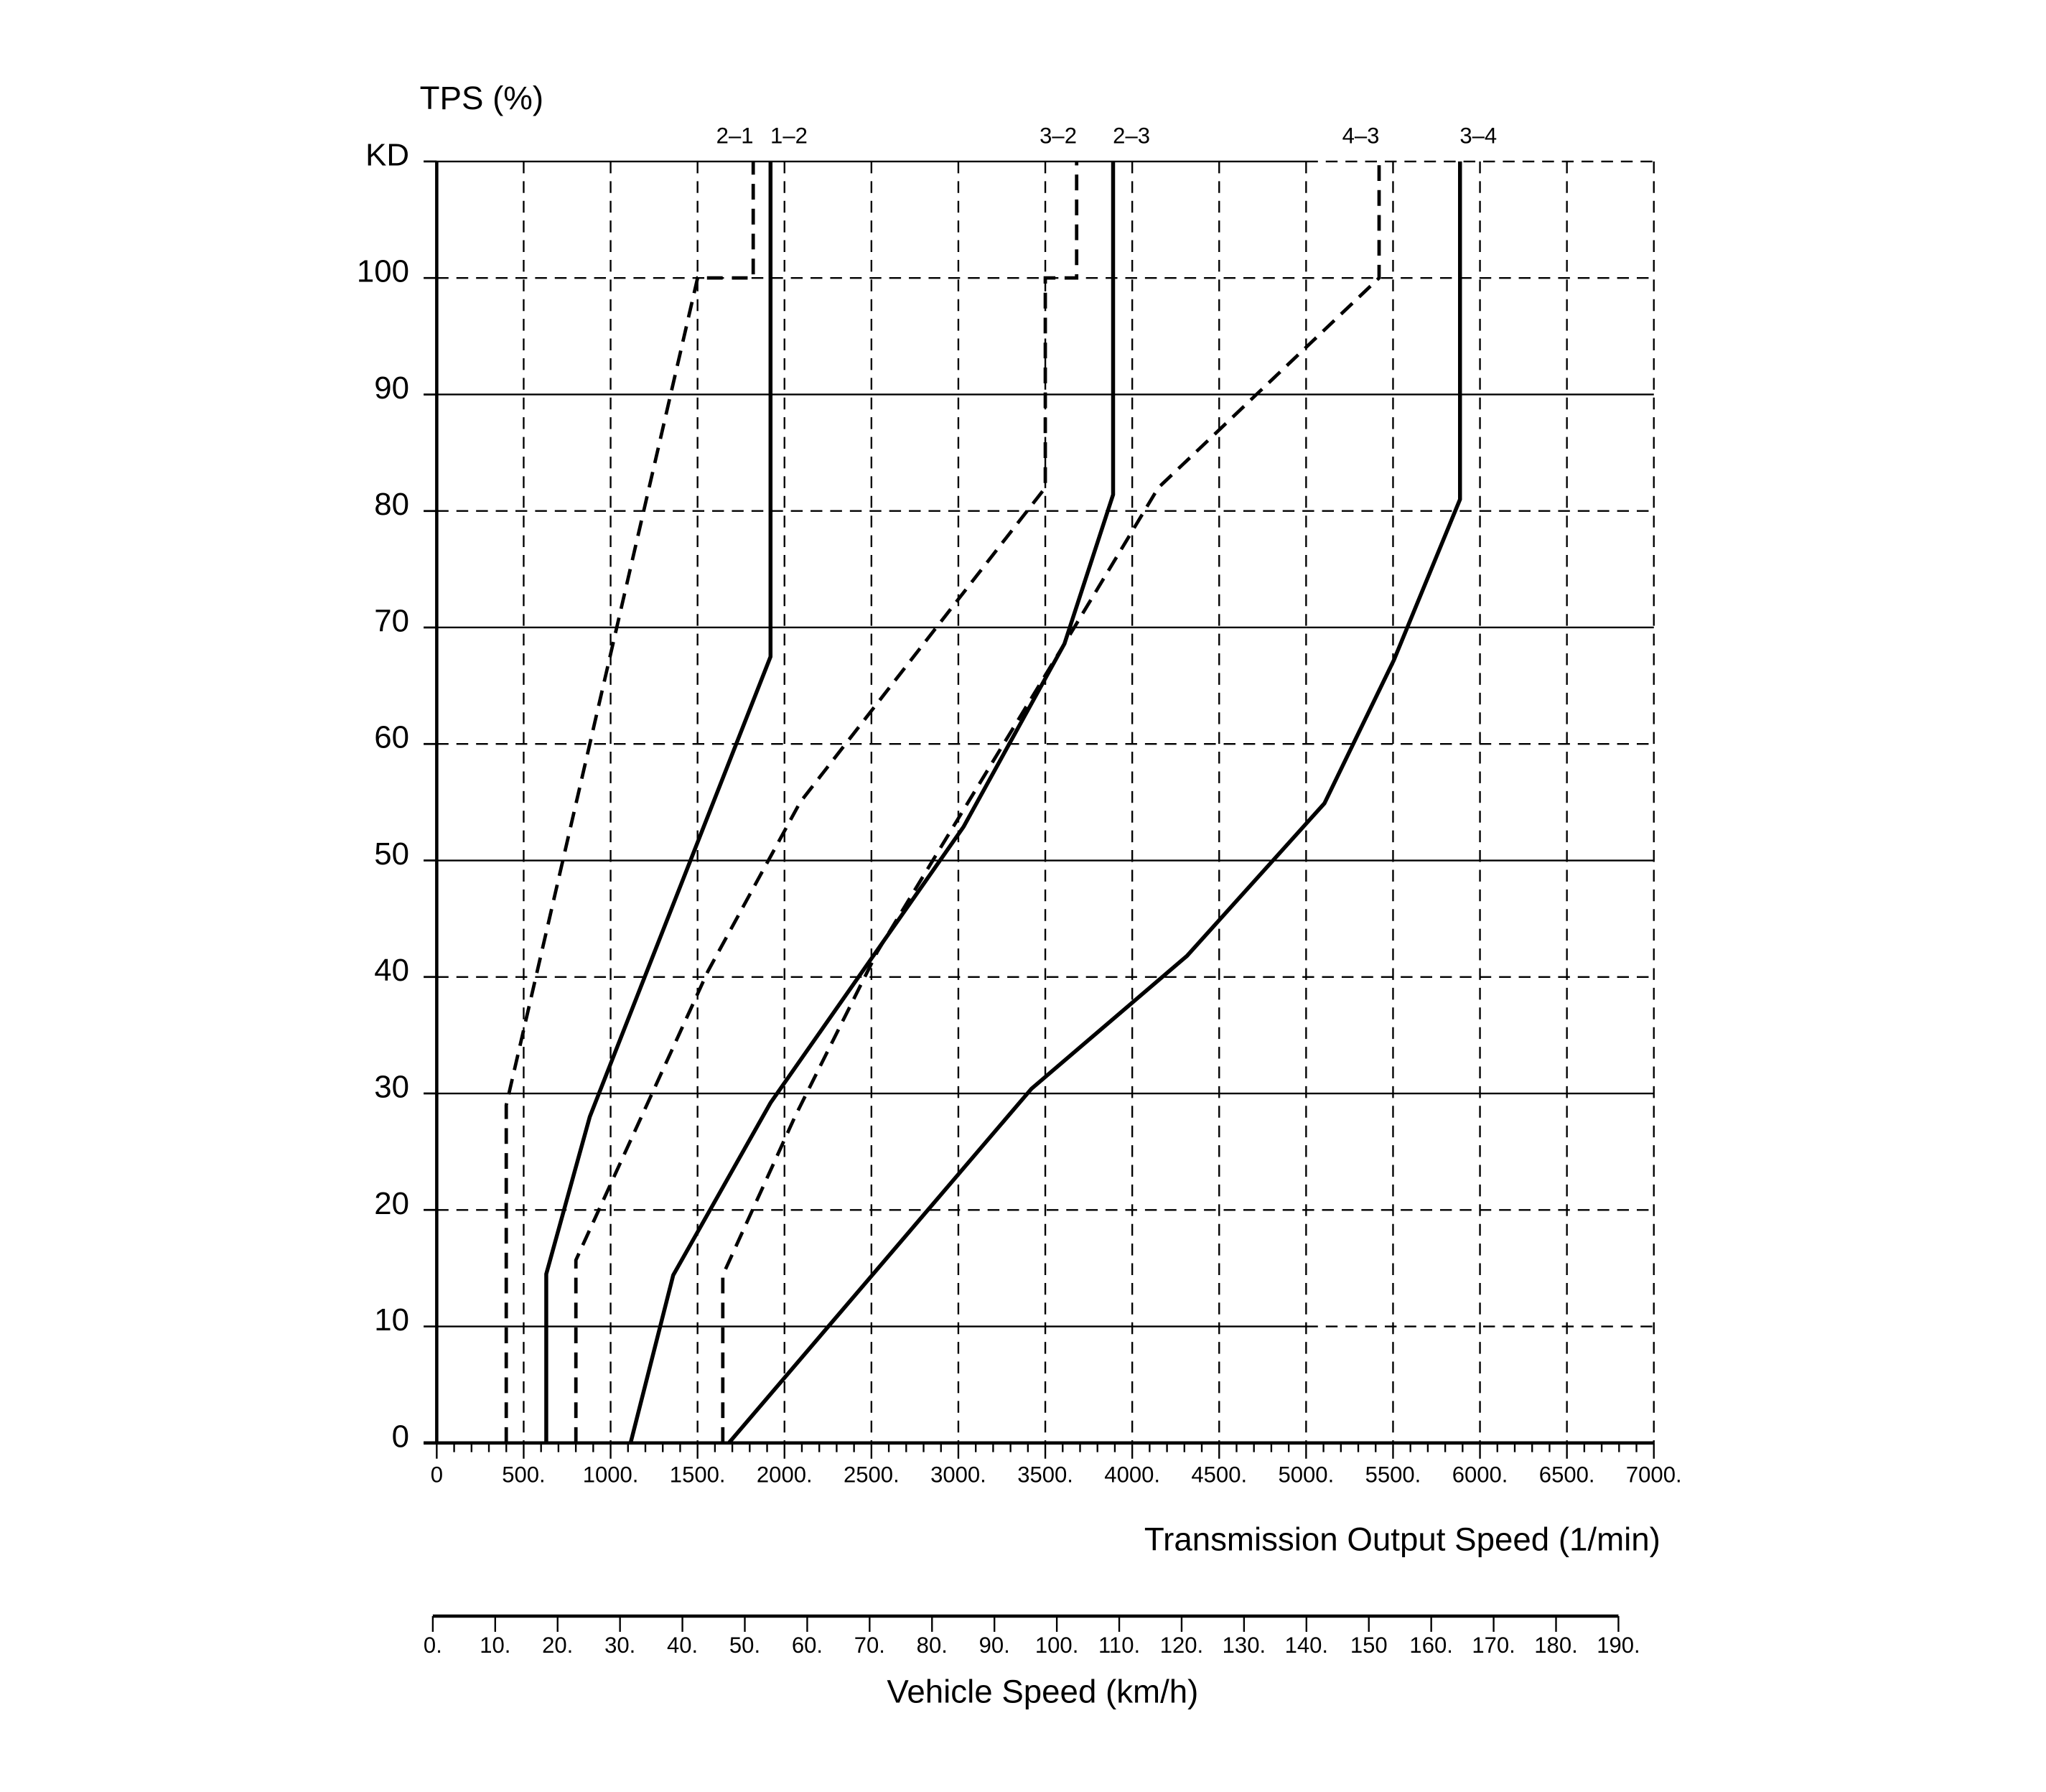  Describe the element at coordinates (682, 1645) in the screenshot. I see `x2-tick-label: 40.` at that location.